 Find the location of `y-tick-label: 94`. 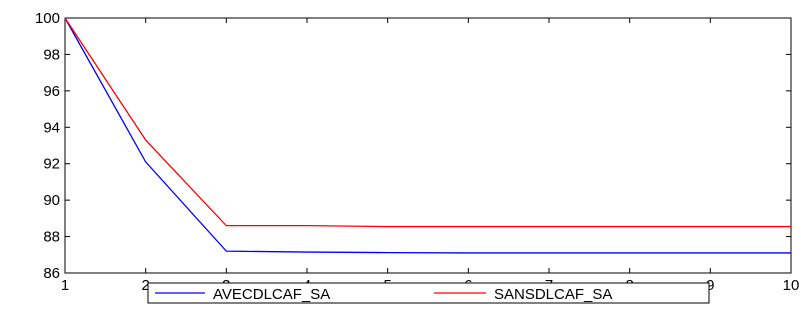

y-tick-label: 94 is located at coordinates (51, 127).